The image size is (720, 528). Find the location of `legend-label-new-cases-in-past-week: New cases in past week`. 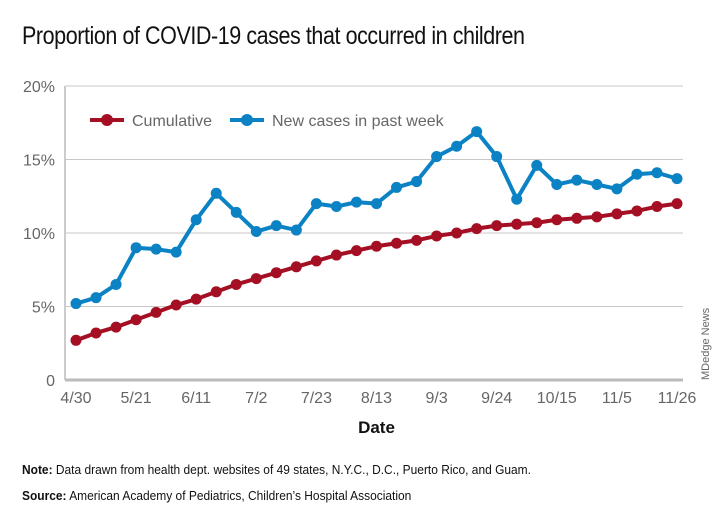

legend-label-new-cases-in-past-week: New cases in past week is located at coordinates (358, 121).